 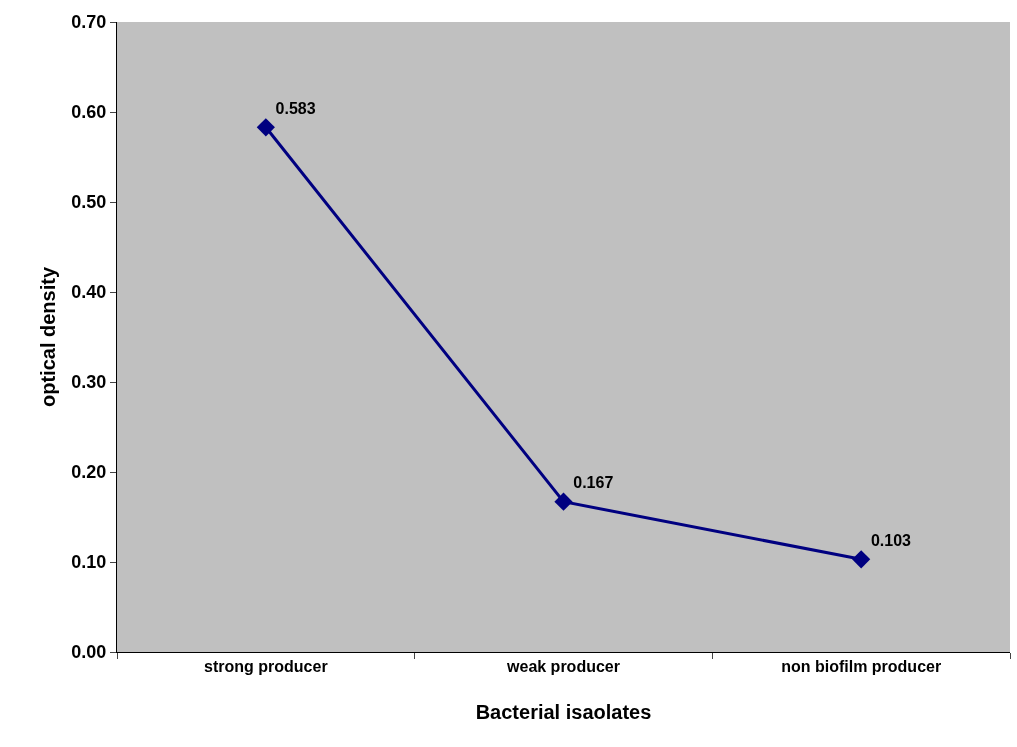 I want to click on x-axis-title: Bacterial isaolates, so click(x=563, y=711).